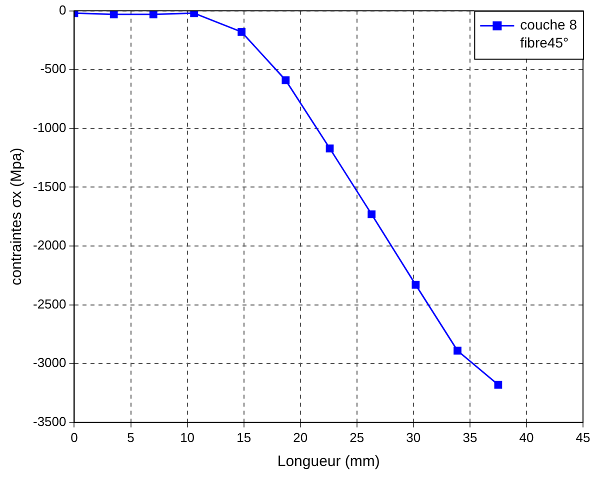 Image resolution: width=595 pixels, height=479 pixels. I want to click on y-tick-label: -3500, so click(49, 421).